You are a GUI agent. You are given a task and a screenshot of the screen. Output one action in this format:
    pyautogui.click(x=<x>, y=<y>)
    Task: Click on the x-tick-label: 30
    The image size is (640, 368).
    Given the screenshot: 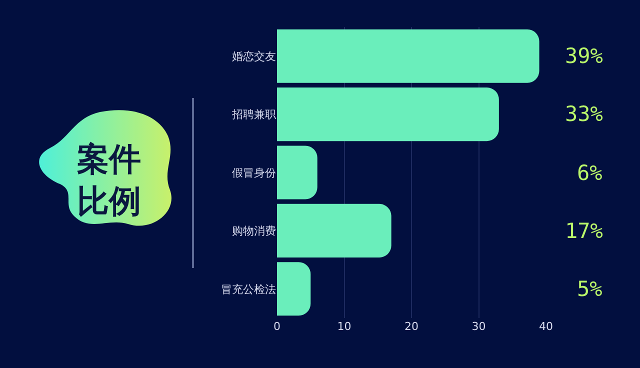 What is the action you would take?
    pyautogui.click(x=479, y=326)
    